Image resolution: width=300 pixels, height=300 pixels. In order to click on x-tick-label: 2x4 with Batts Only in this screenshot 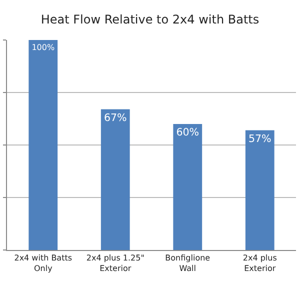, I will do `click(43, 263)`.